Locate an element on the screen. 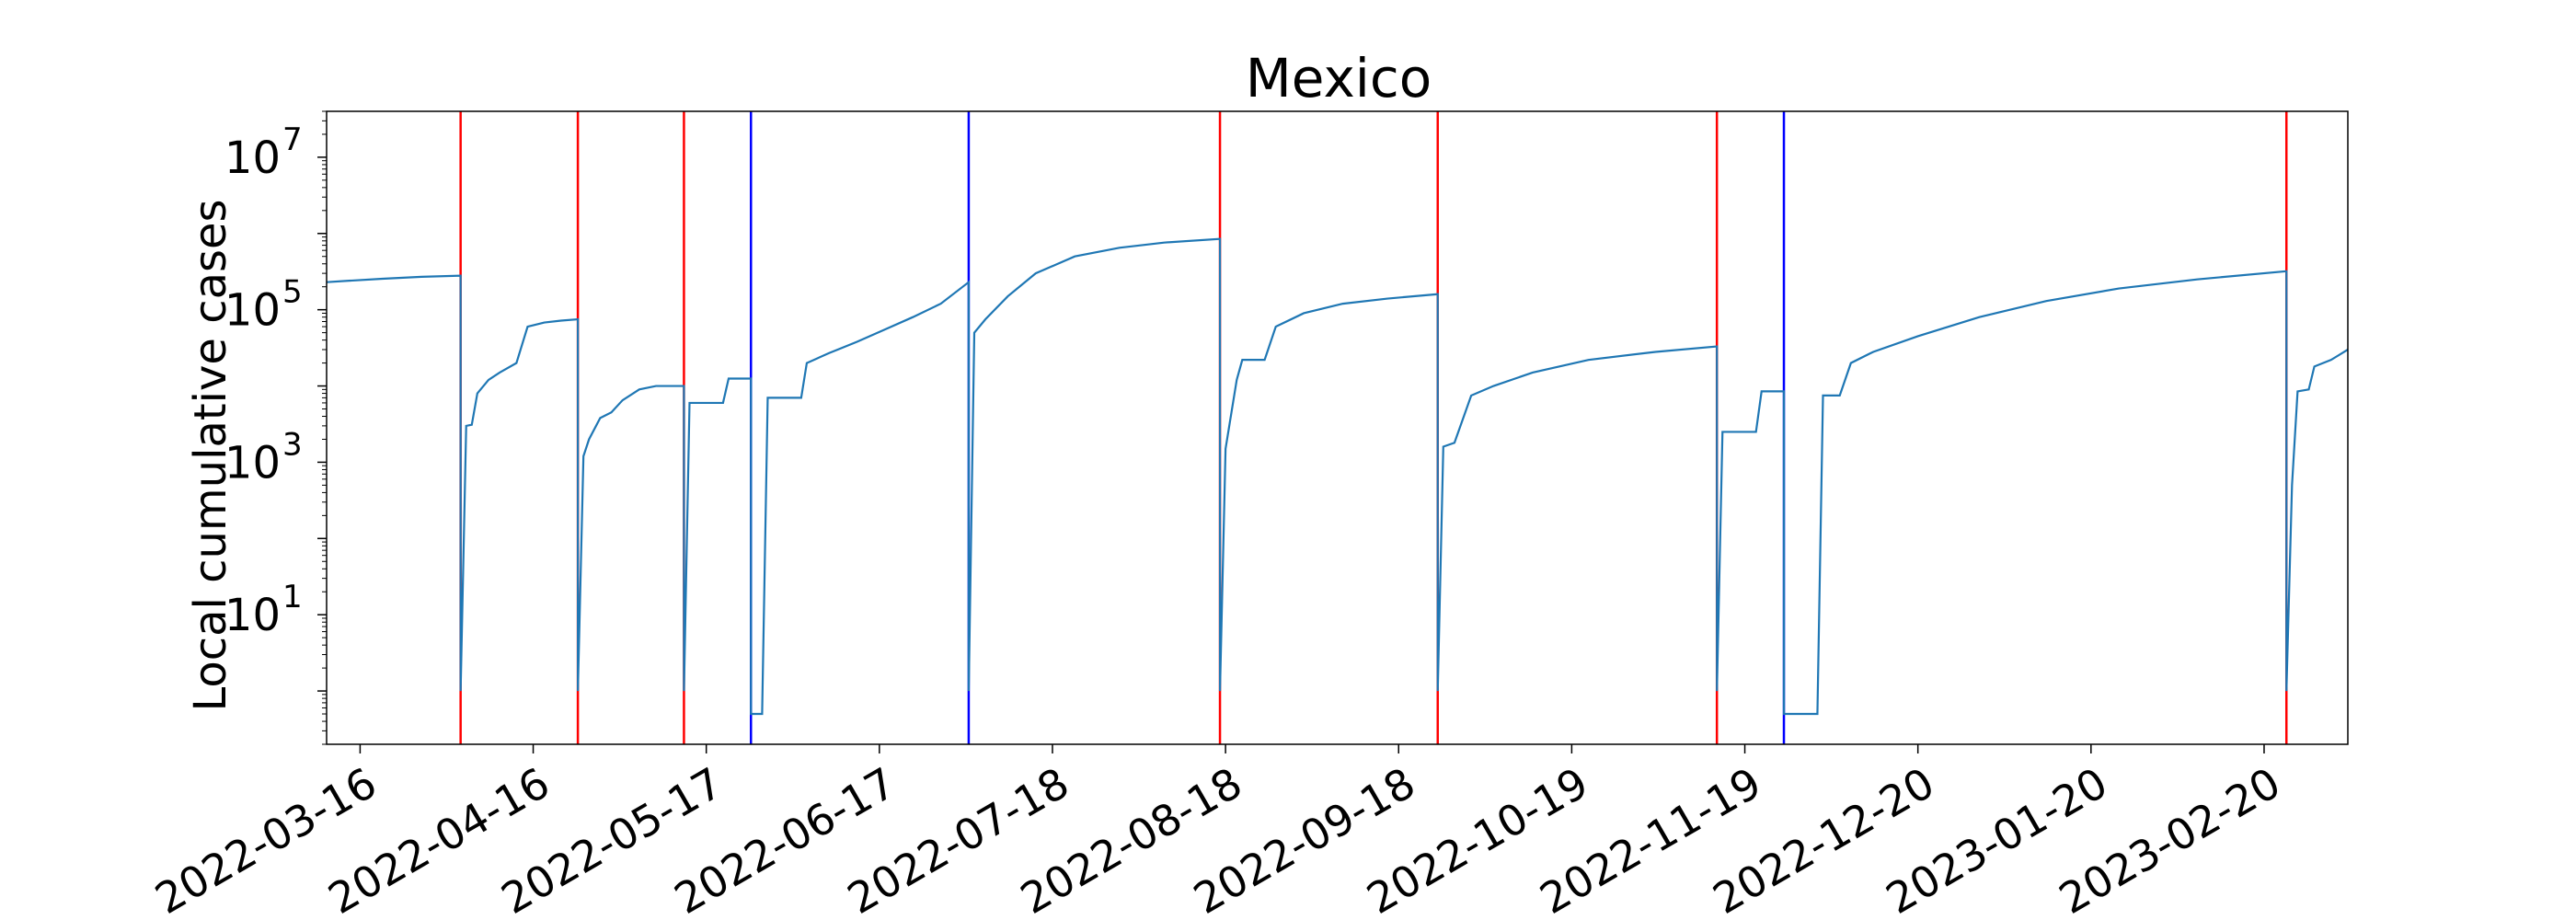  y-tick-exponent: 3 is located at coordinates (292, 444).